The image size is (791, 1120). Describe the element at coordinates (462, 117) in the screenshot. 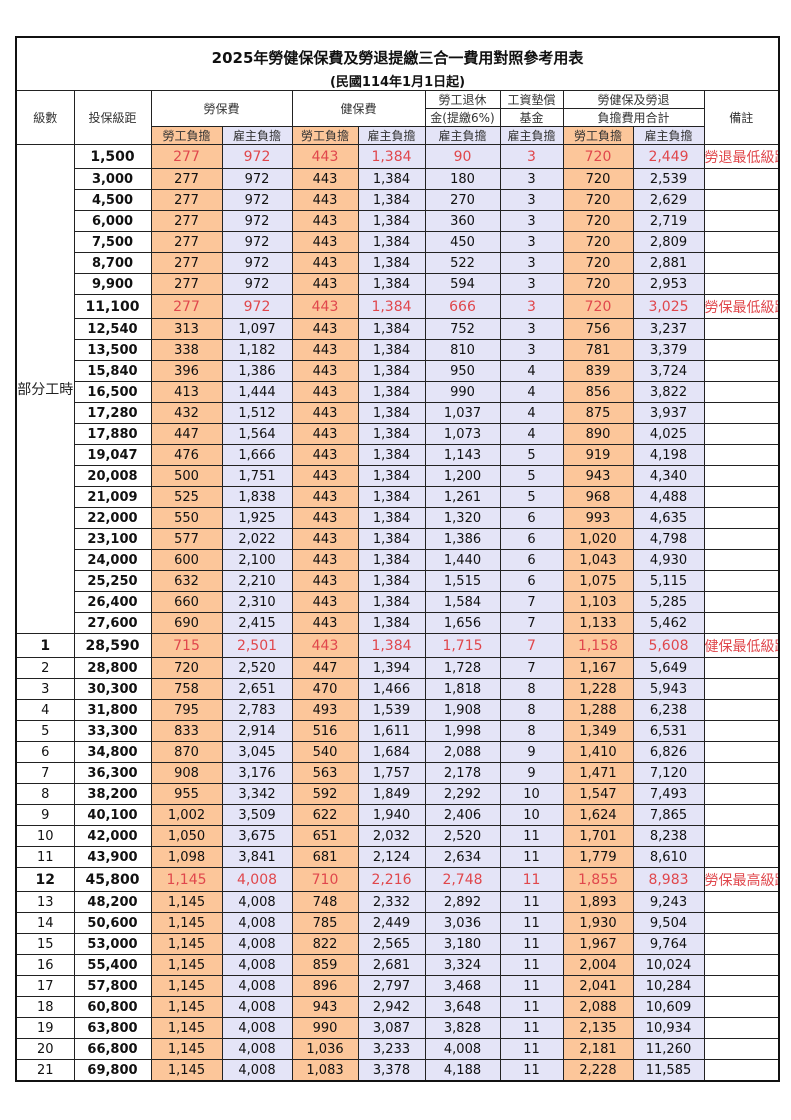

I see `header-pension-line2: 金(提繳6%)` at that location.